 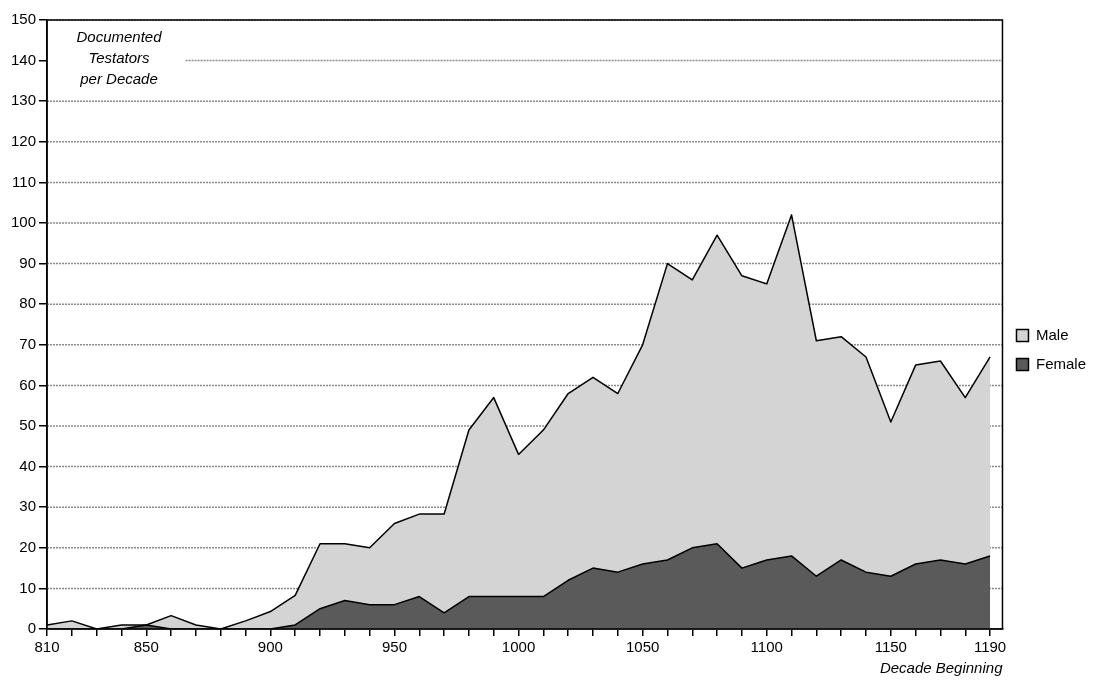 I want to click on x-axis-title: Decade Beginning, so click(x=941, y=668).